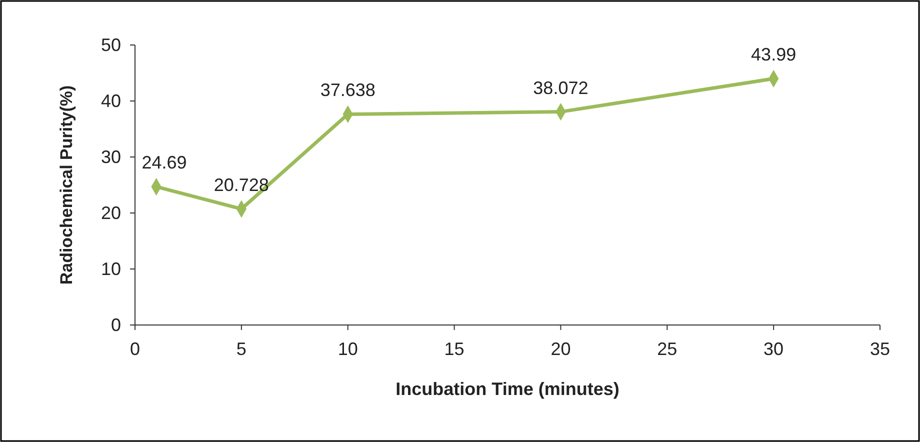 This screenshot has width=920, height=442. What do you see at coordinates (110, 157) in the screenshot?
I see `y-tick-label: 30` at bounding box center [110, 157].